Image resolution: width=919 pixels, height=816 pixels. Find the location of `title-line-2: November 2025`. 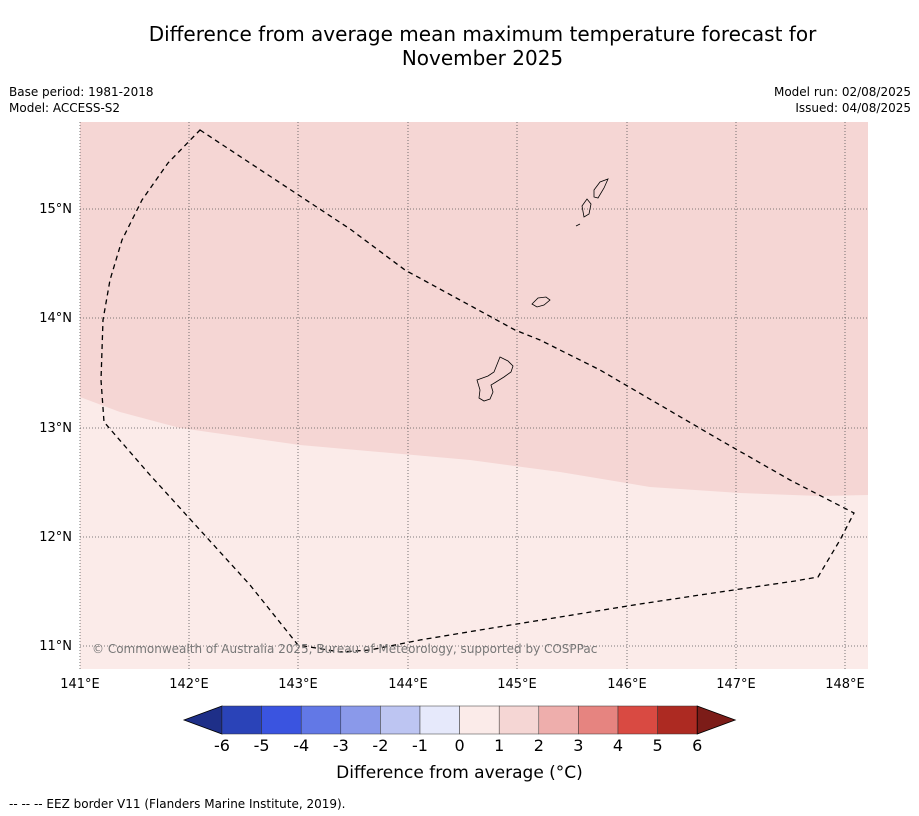

title-line-2: November 2025 is located at coordinates (482, 58).